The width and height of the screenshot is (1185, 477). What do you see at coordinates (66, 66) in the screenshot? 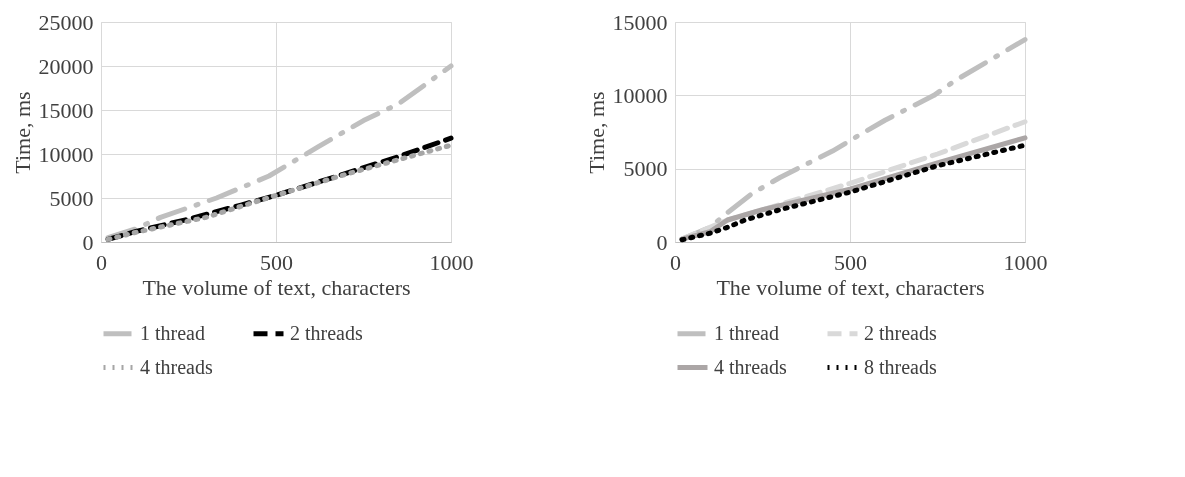
I see `y-tick-label: 20000` at bounding box center [66, 66].